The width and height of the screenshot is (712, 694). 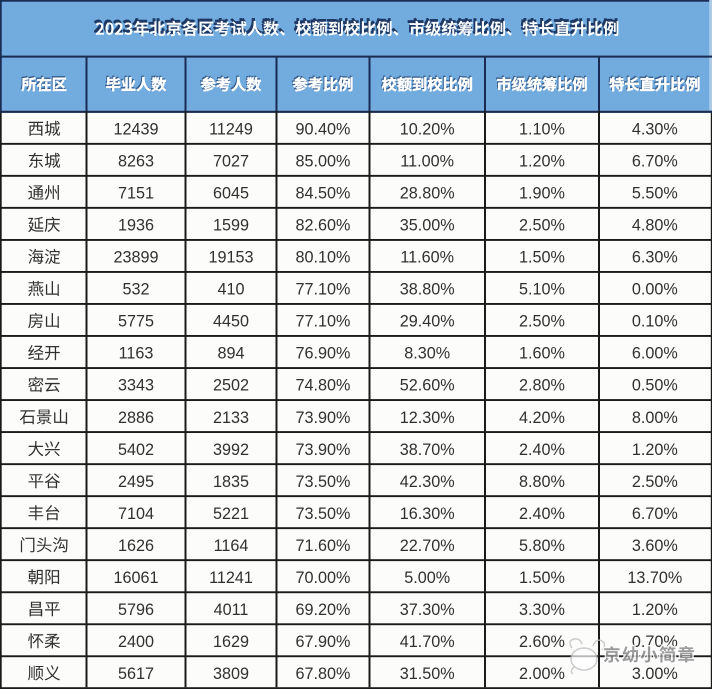 I want to click on svg-text: 6.30%, so click(x=655, y=258).